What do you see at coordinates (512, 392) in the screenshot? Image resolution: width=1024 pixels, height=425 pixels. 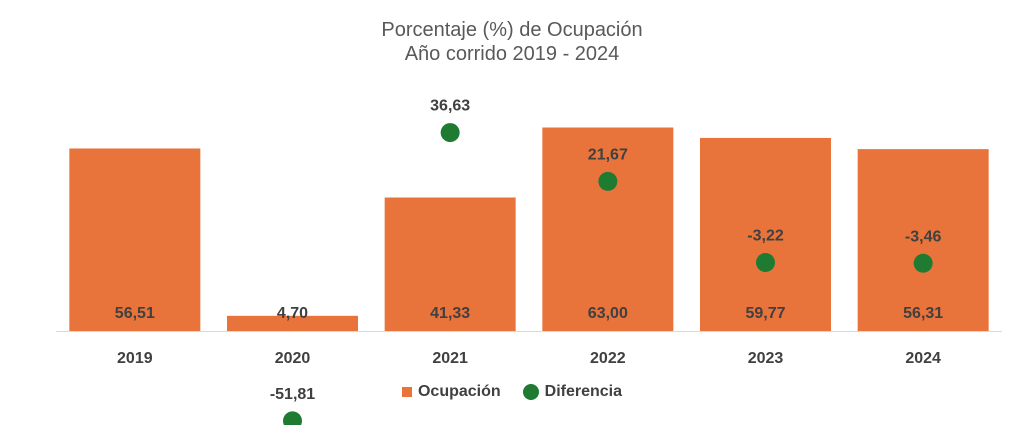 I see `chart-legend: Ocupación Diferencia` at bounding box center [512, 392].